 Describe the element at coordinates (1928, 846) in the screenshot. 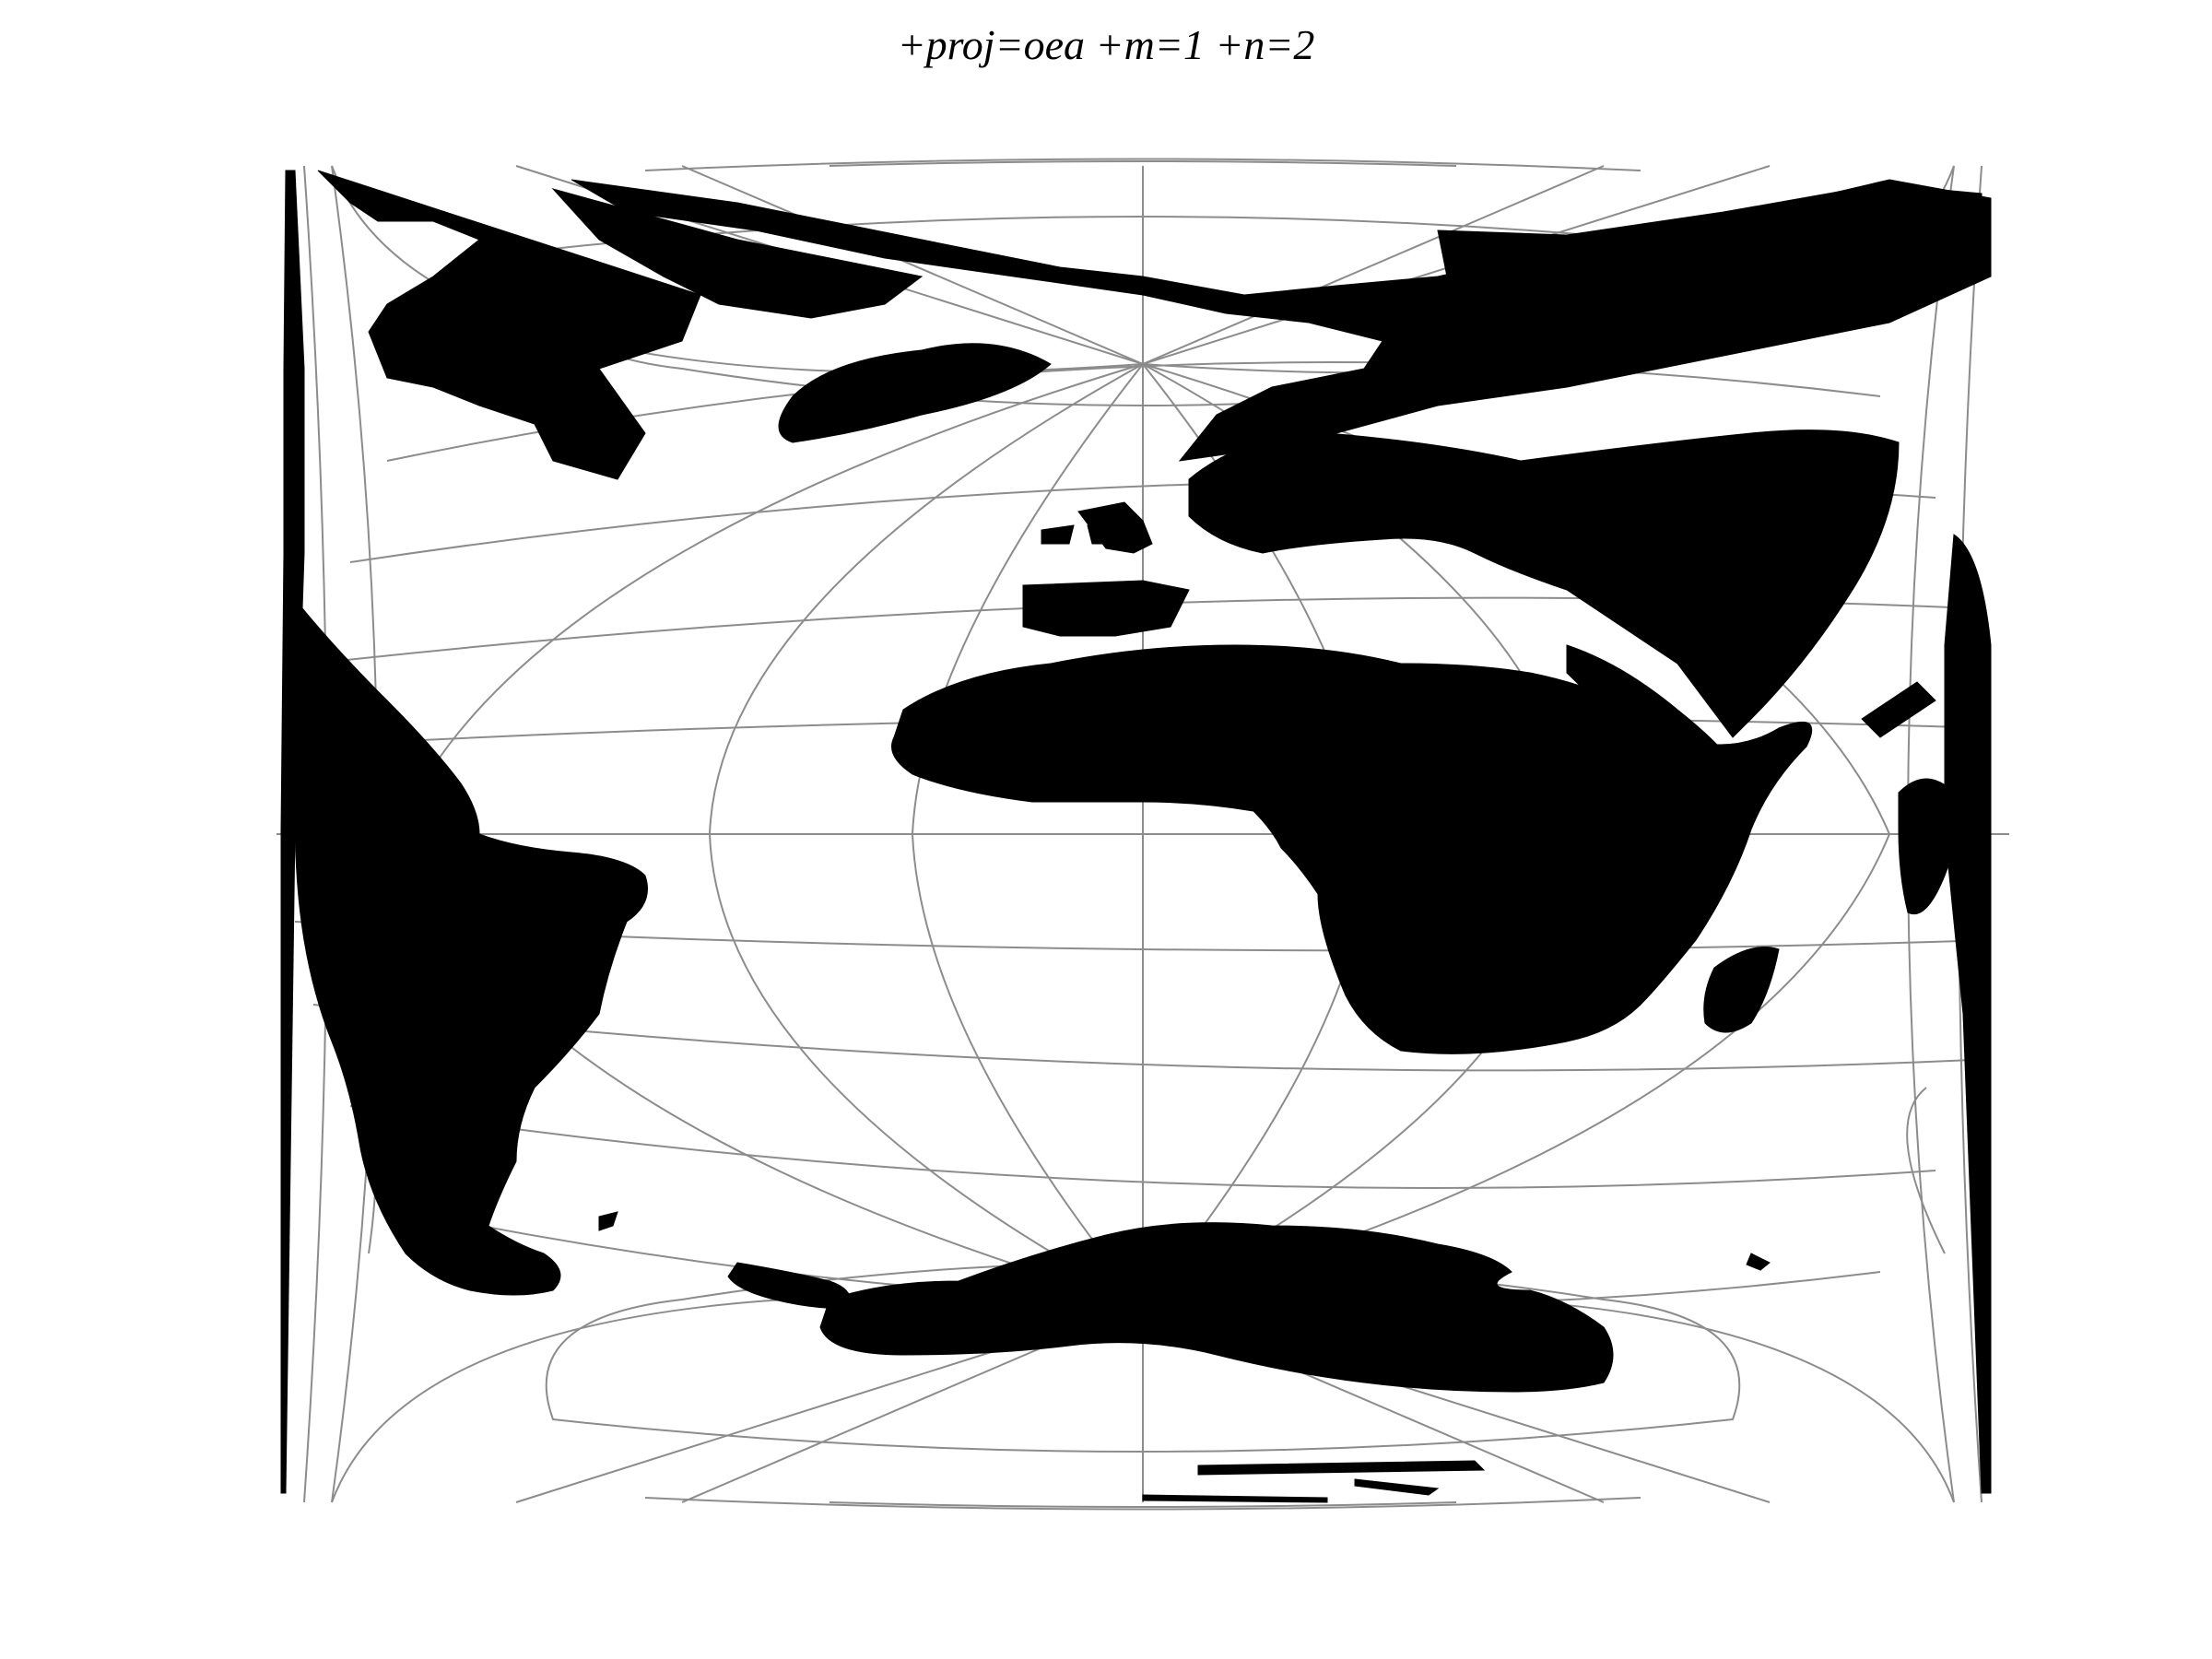

I see `southeast-asia` at that location.